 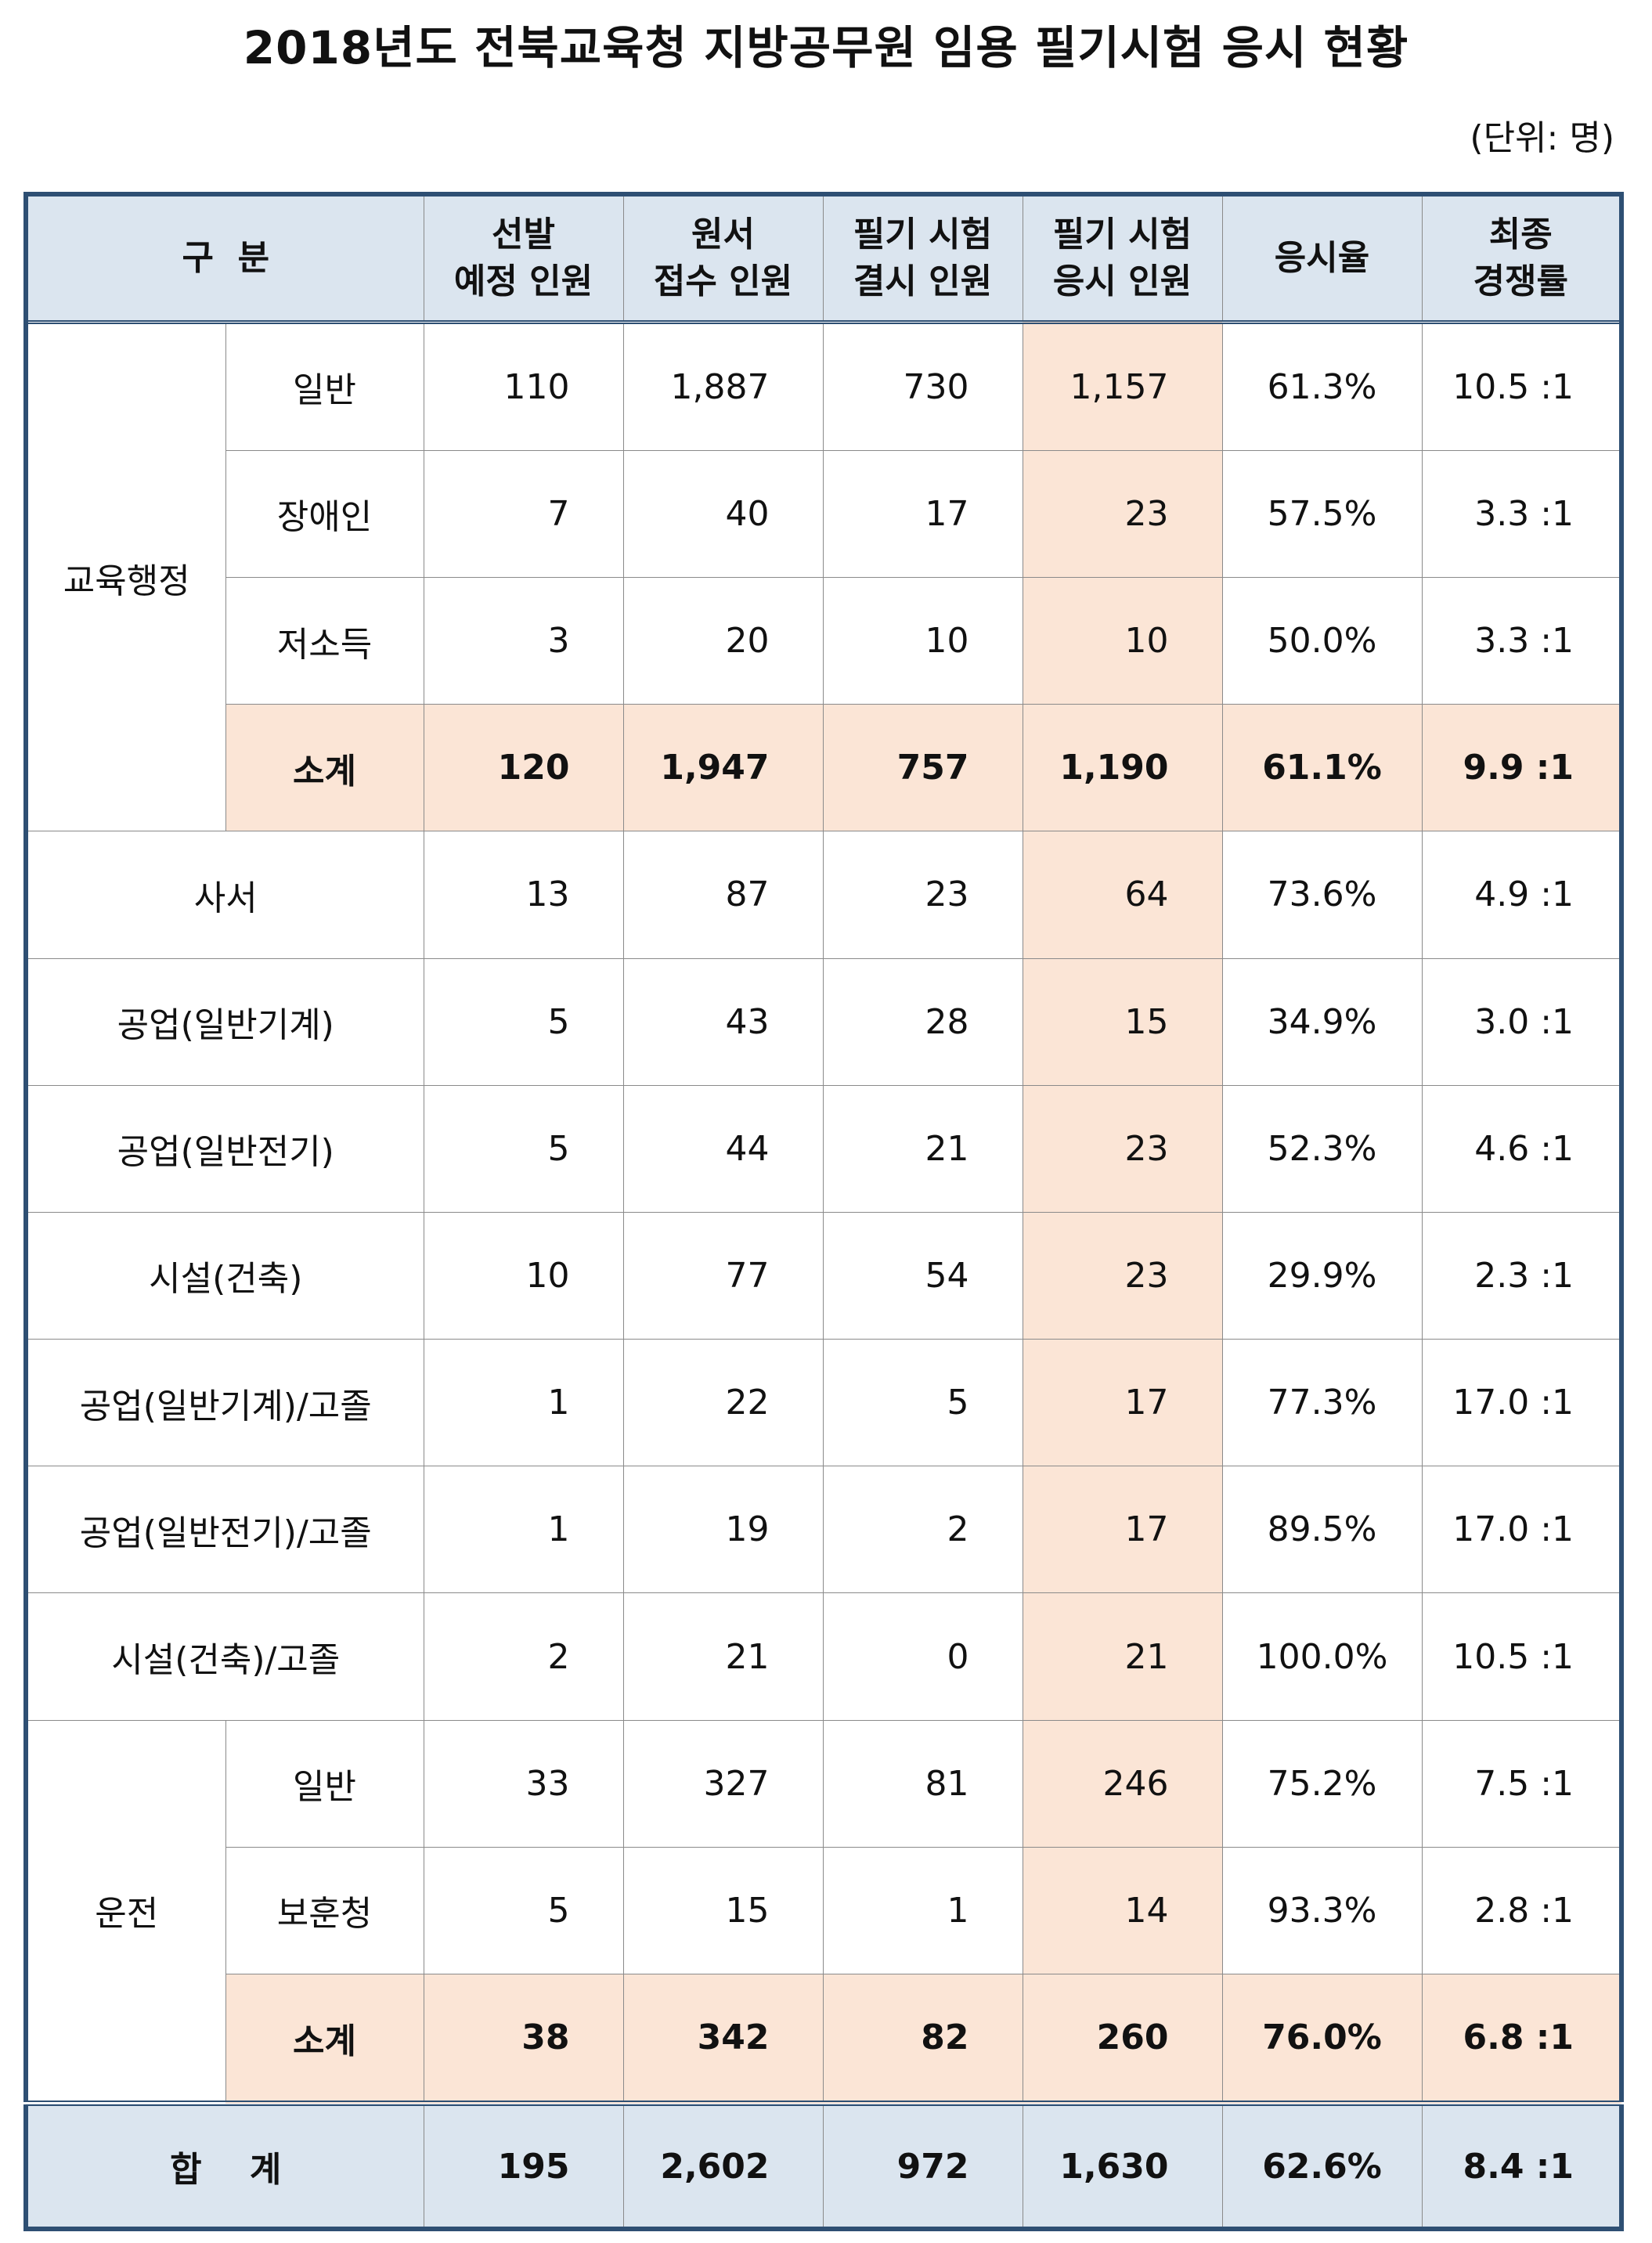 What do you see at coordinates (1521, 1275) in the screenshot?
I see `competition-cell: 2.3 :1` at bounding box center [1521, 1275].